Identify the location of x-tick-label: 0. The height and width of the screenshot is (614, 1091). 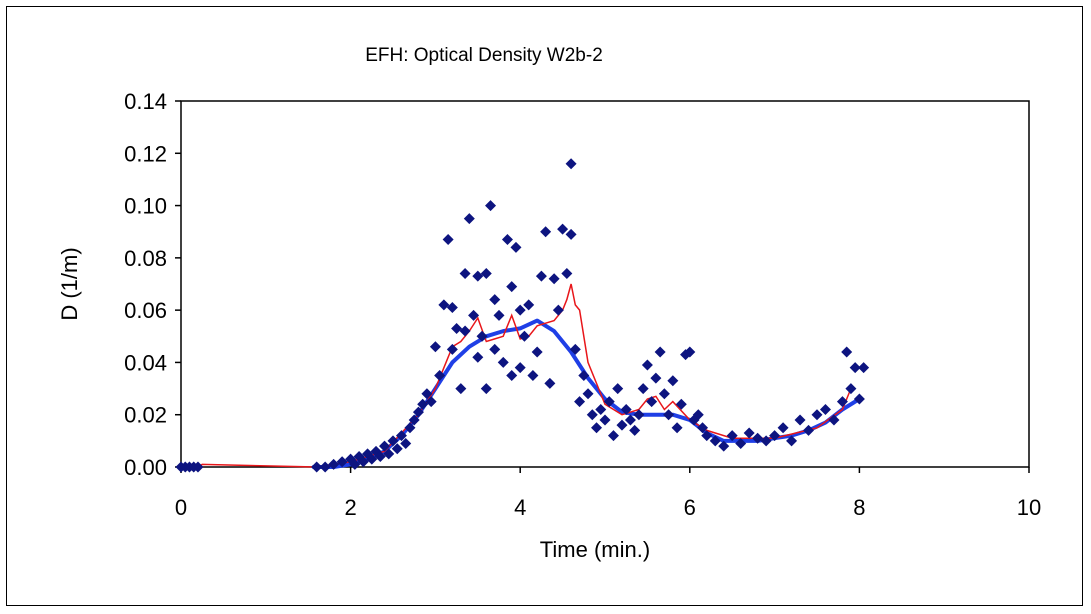
(181, 507).